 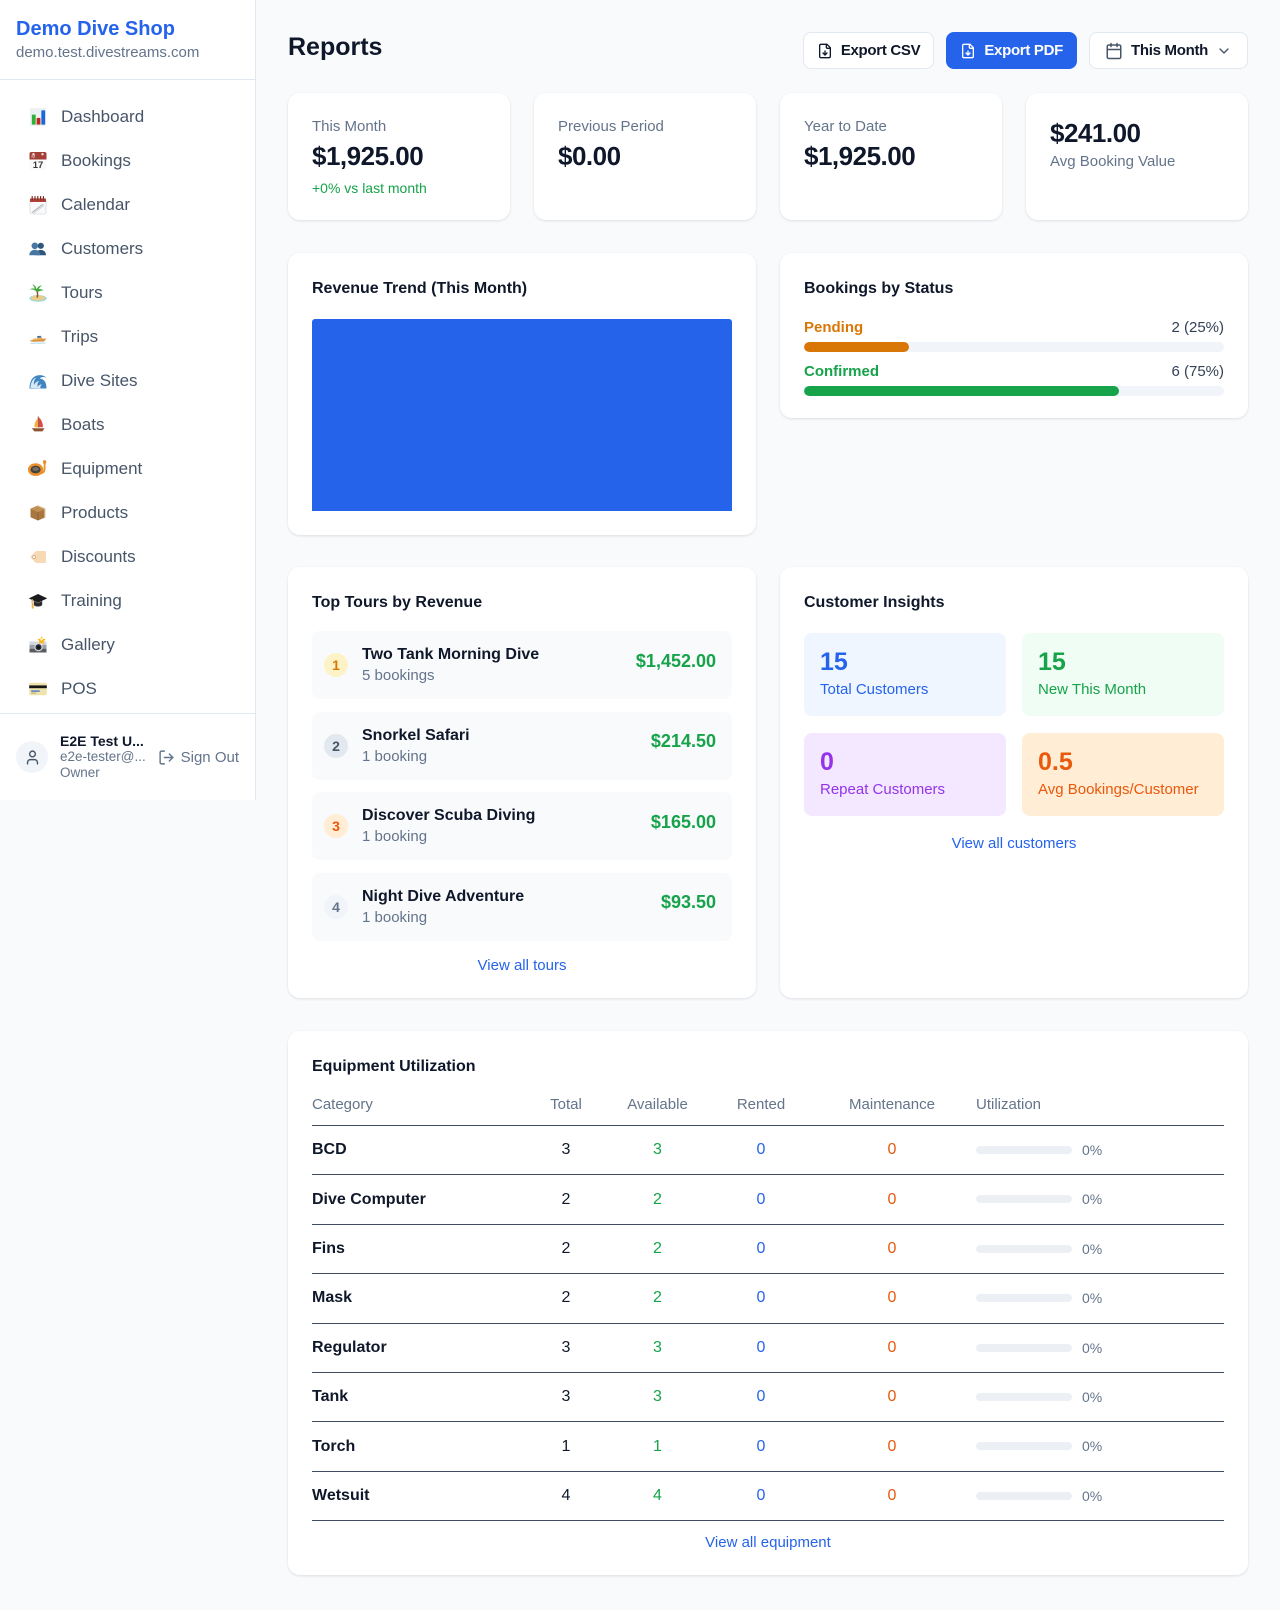 What do you see at coordinates (38, 165) in the screenshot?
I see `svg-text: 17` at bounding box center [38, 165].